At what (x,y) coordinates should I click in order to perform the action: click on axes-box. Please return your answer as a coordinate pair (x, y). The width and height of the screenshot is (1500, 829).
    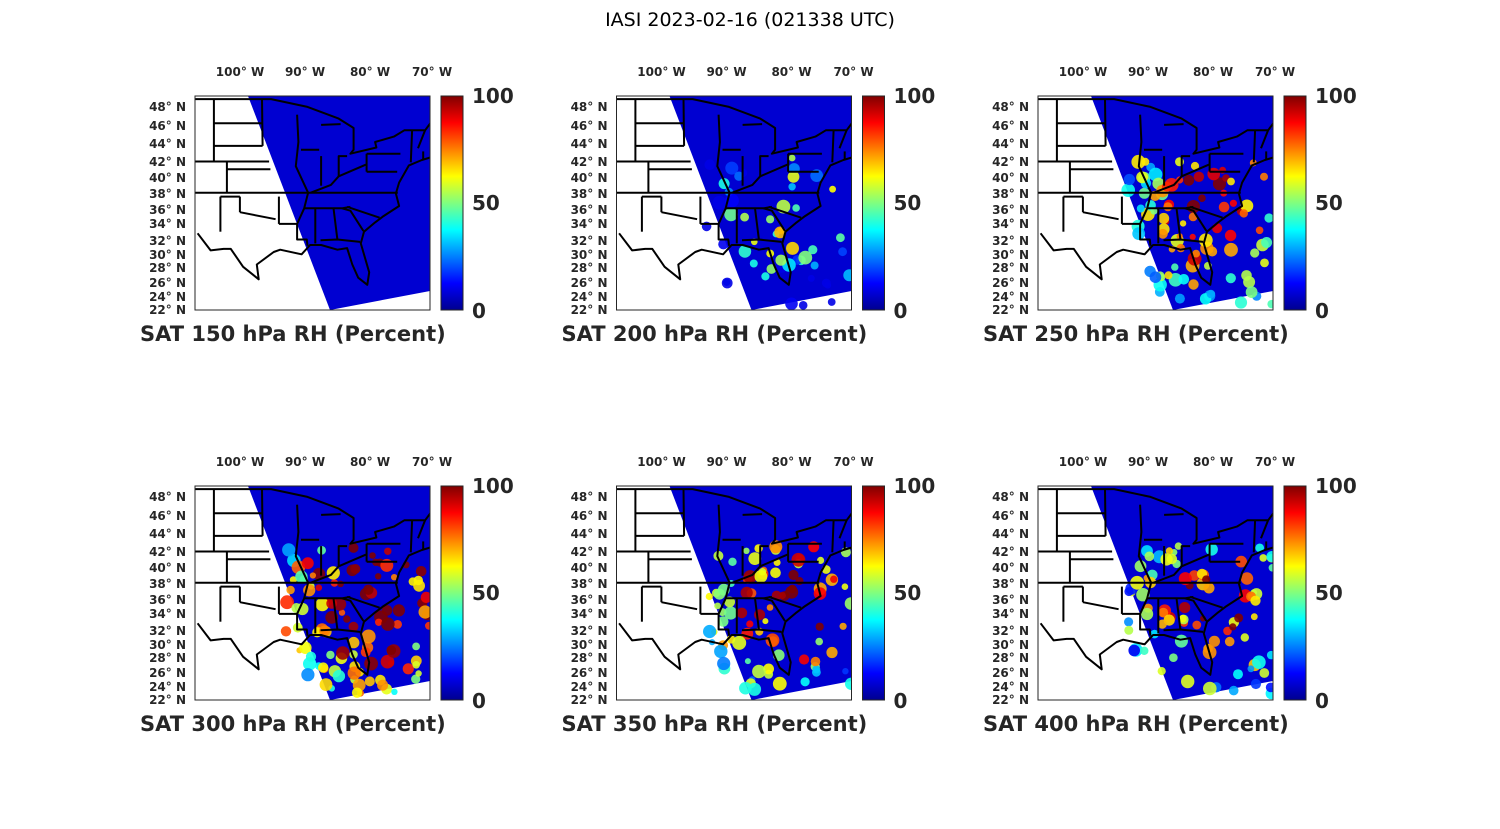
    Looking at the image, I should click on (1155, 203).